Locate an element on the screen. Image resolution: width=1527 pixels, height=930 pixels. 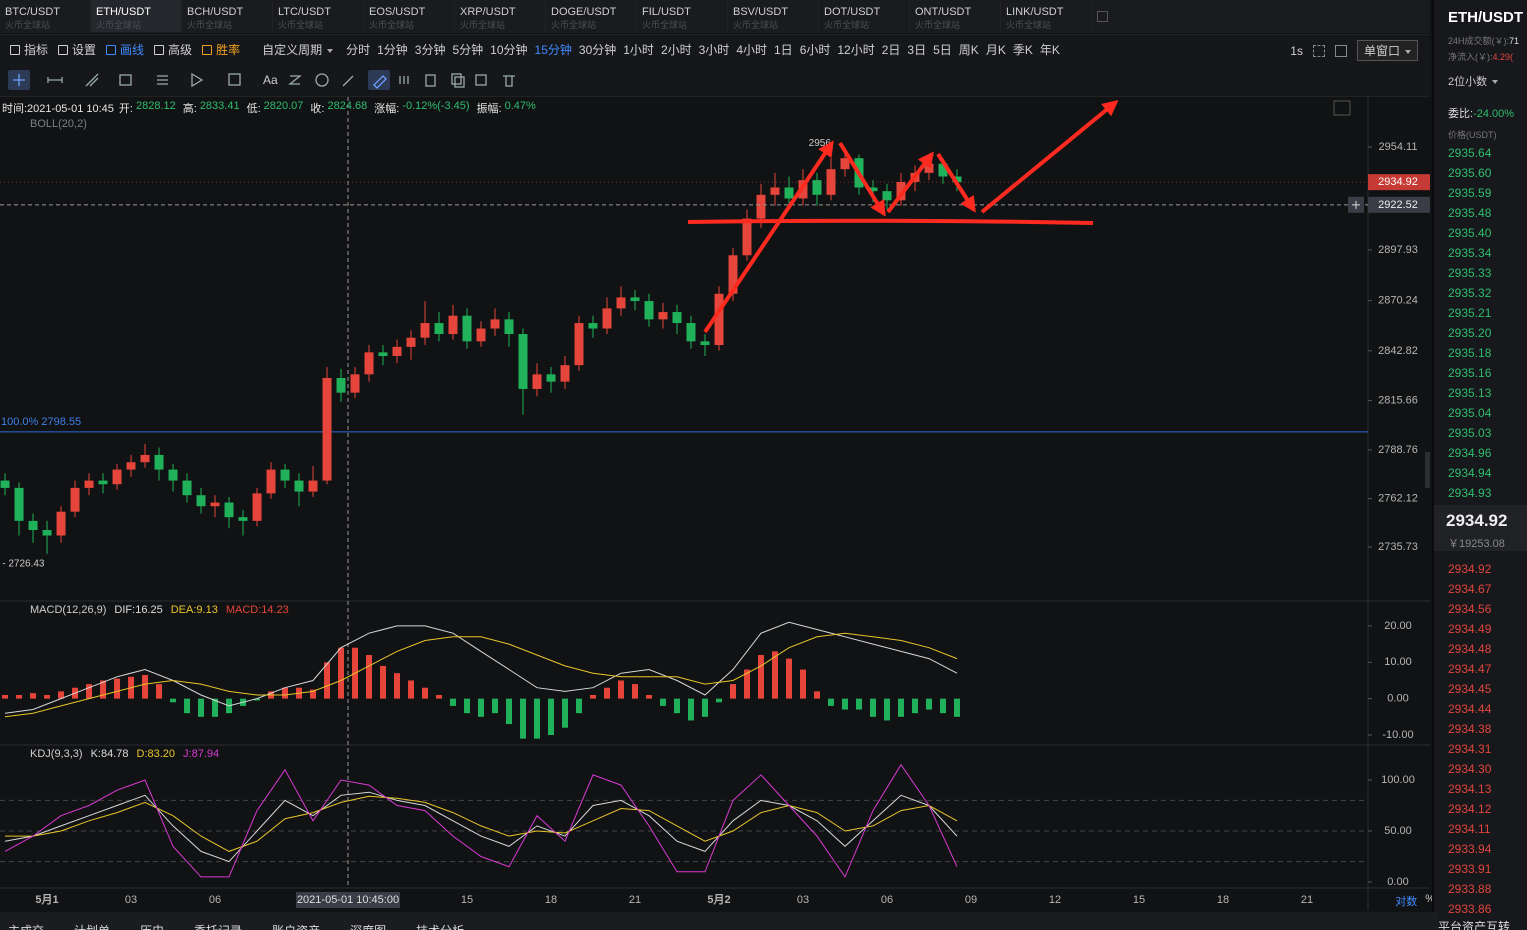
main-indicator: BOLL(20,2) is located at coordinates (58, 124).